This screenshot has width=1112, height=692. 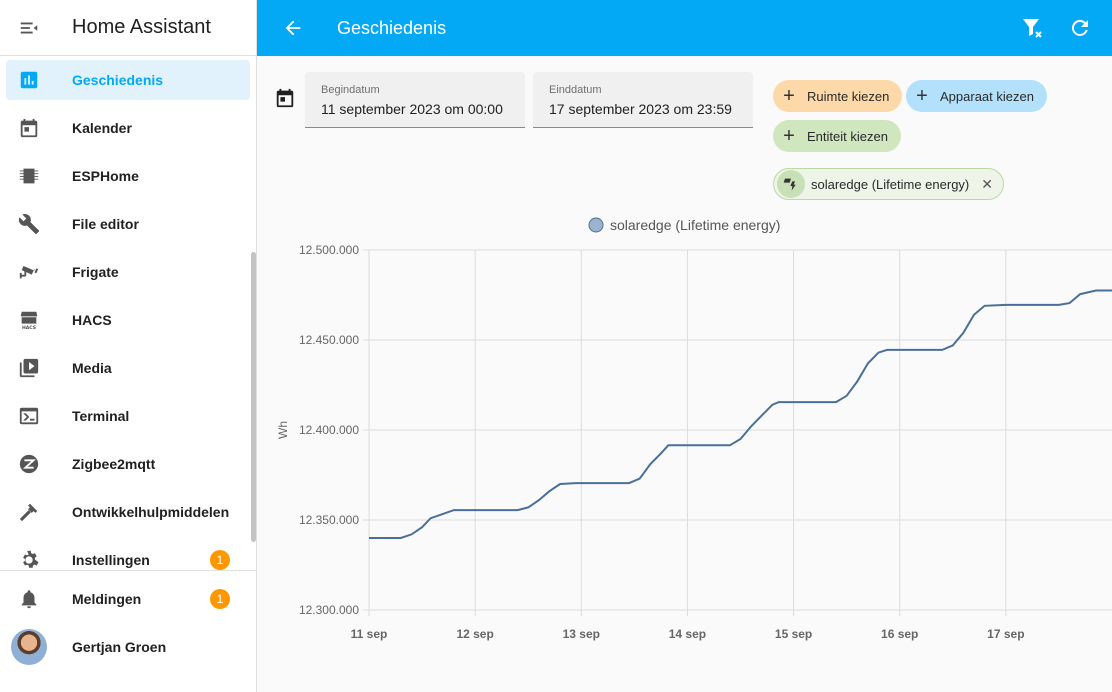 What do you see at coordinates (29, 464) in the screenshot?
I see `zigbee-icon` at bounding box center [29, 464].